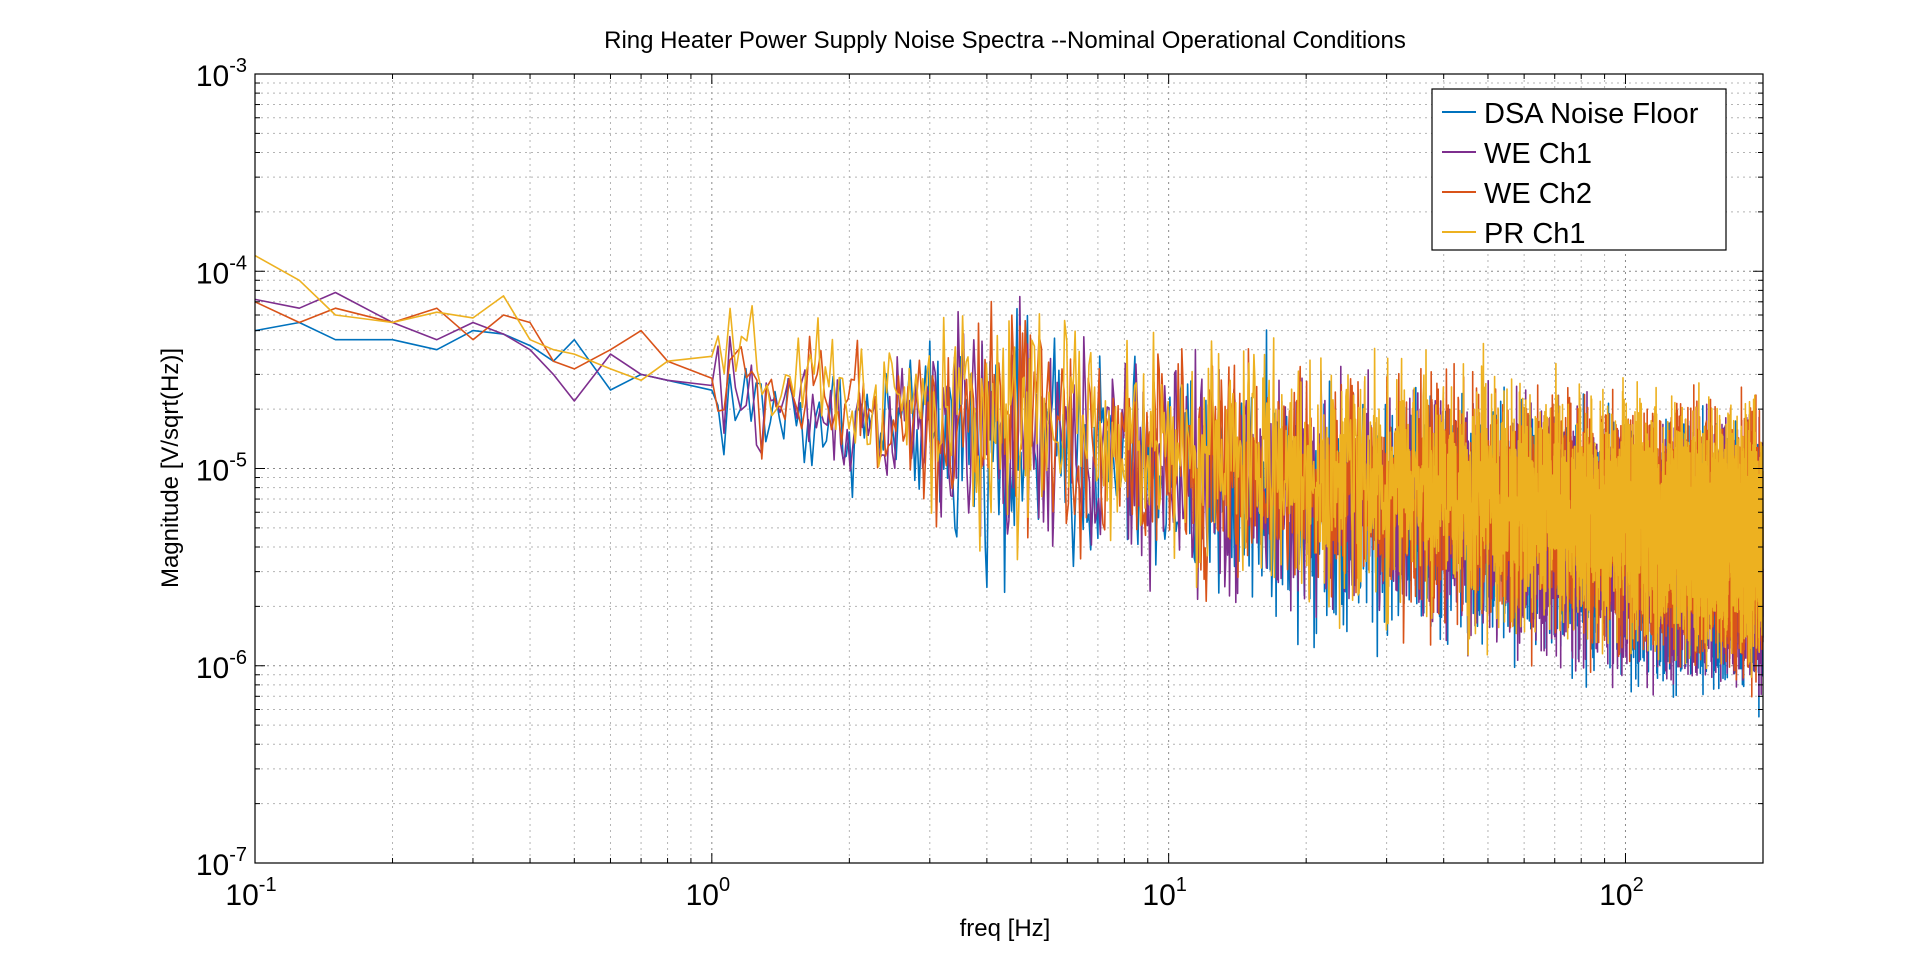 Image resolution: width=1921 pixels, height=961 pixels. What do you see at coordinates (1591, 114) in the screenshot?
I see `legend-label: DSA Noise Floor` at bounding box center [1591, 114].